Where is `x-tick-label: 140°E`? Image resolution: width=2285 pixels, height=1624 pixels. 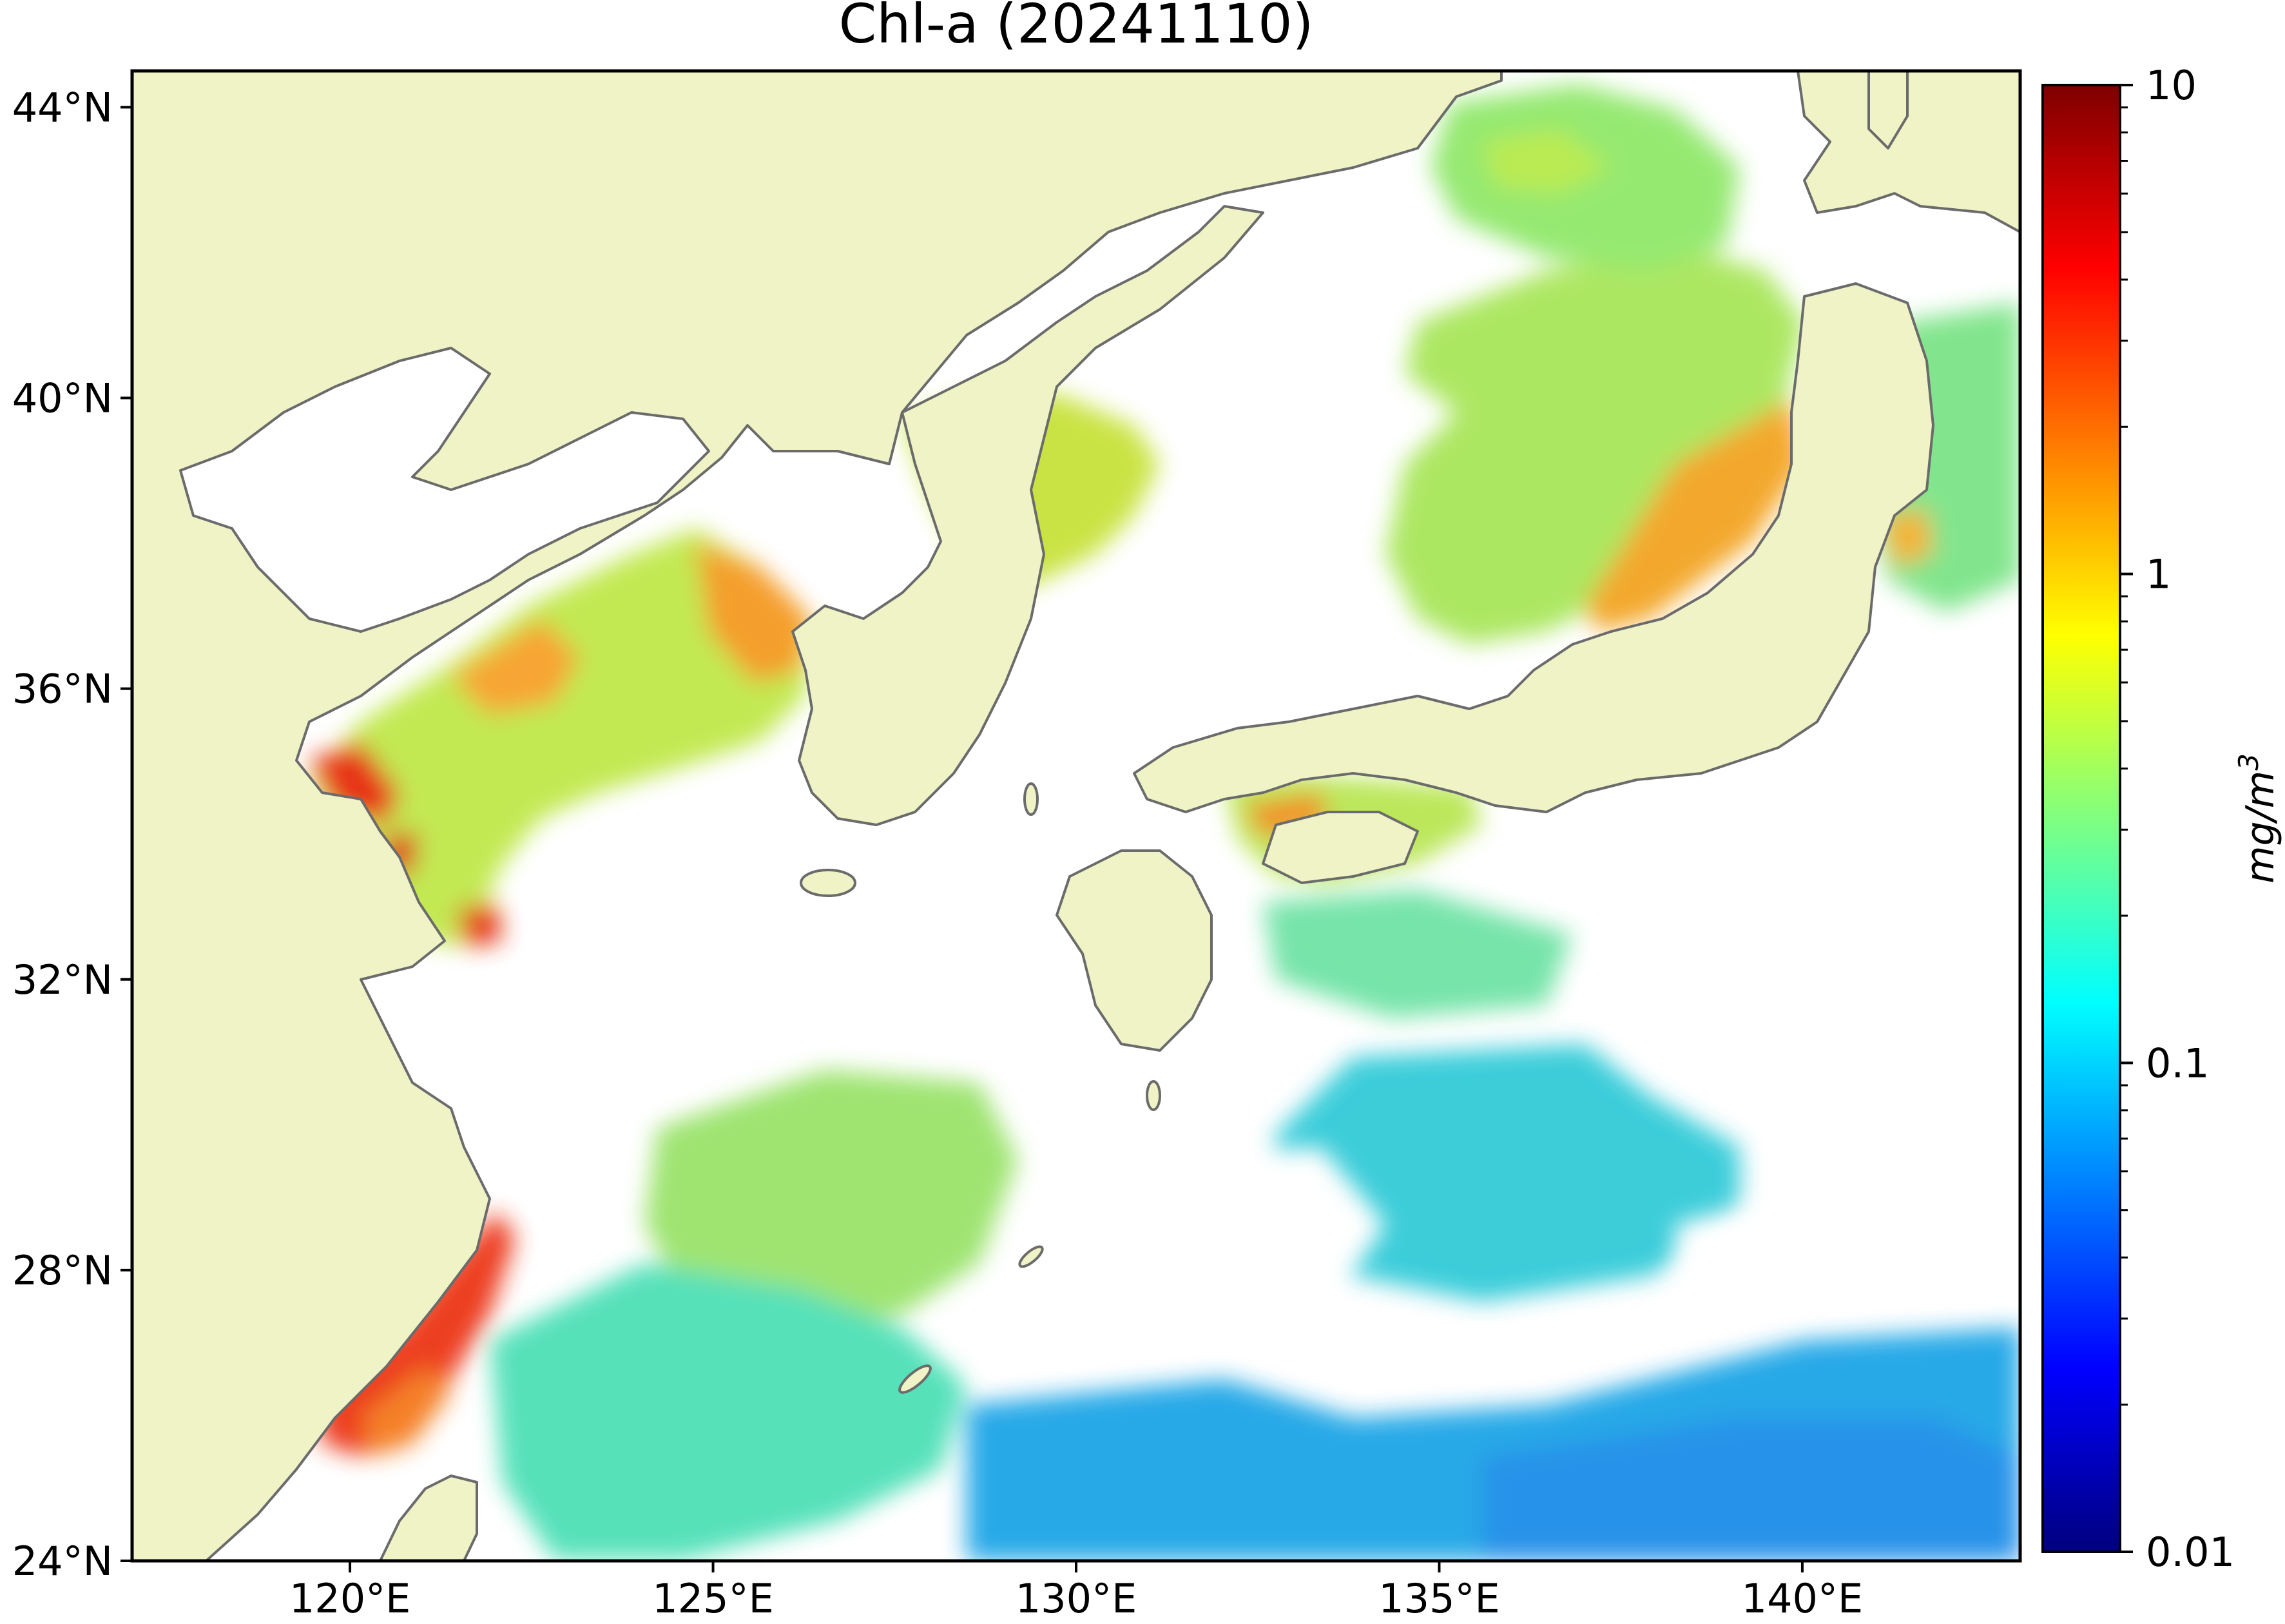
x-tick-label: 140°E is located at coordinates (1803, 1598).